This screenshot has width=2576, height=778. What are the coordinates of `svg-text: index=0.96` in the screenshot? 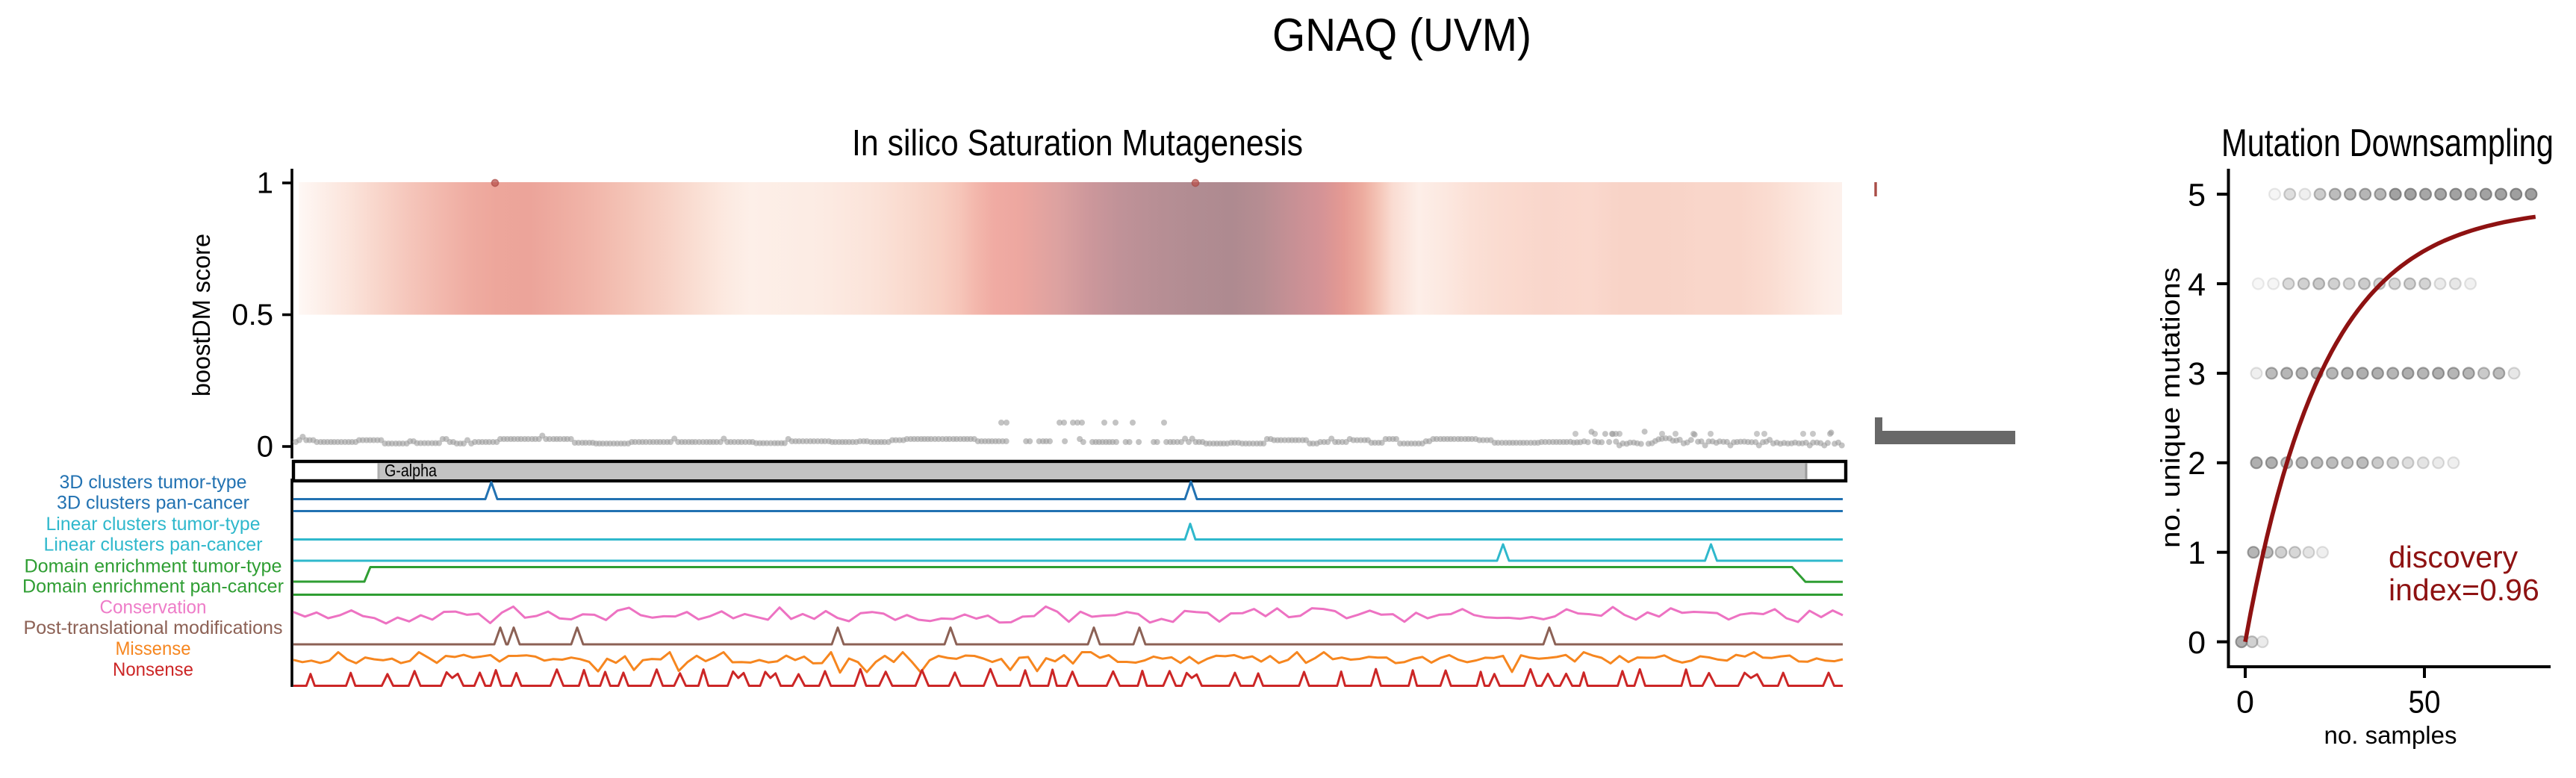 It's located at (2464, 590).